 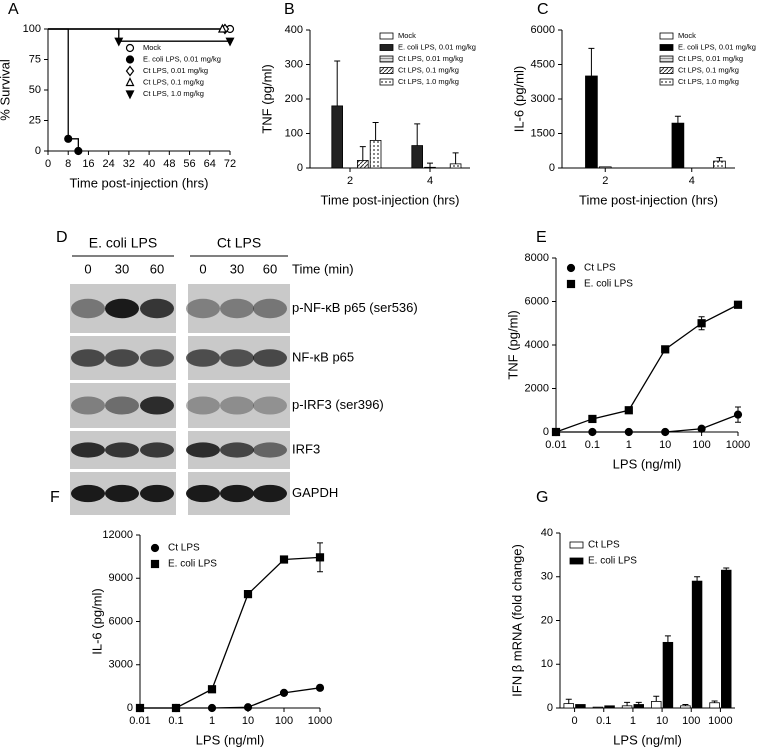 I want to click on time-label: 30, so click(x=237, y=268).